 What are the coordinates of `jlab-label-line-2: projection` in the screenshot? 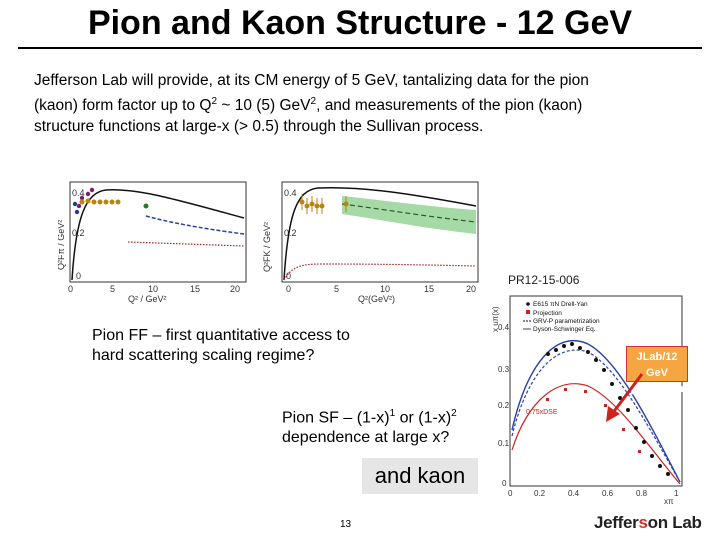 It's located at (657, 389).